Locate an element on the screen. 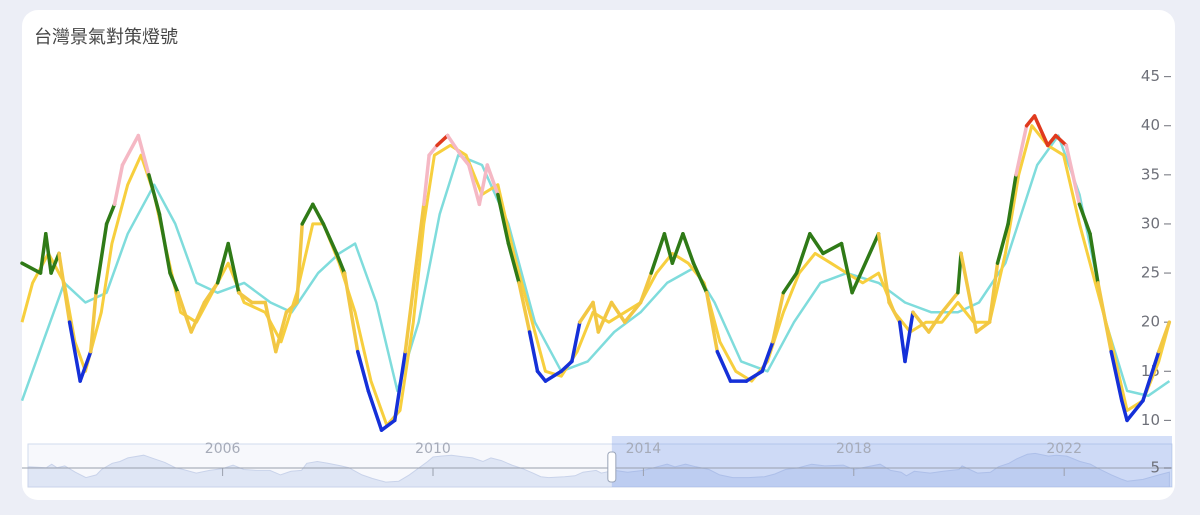  slider-preview is located at coordinates (598, 470).